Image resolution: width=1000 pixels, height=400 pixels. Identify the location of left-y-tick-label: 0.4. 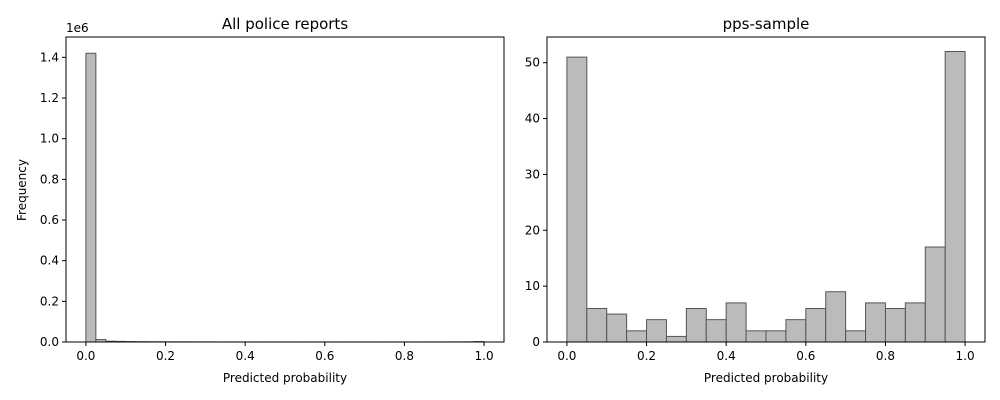
(49, 261).